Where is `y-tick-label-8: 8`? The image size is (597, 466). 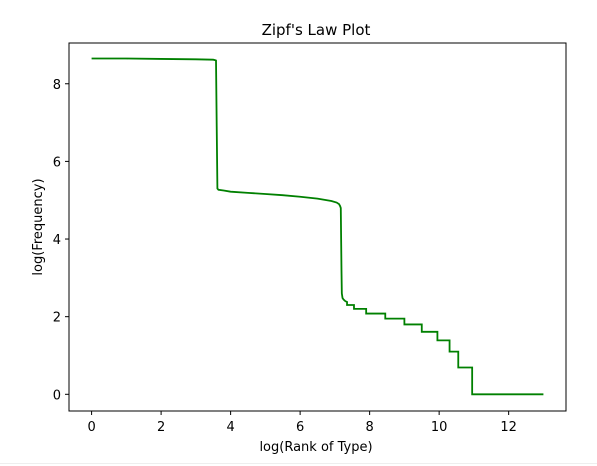
y-tick-label-8: 8 is located at coordinates (57, 85).